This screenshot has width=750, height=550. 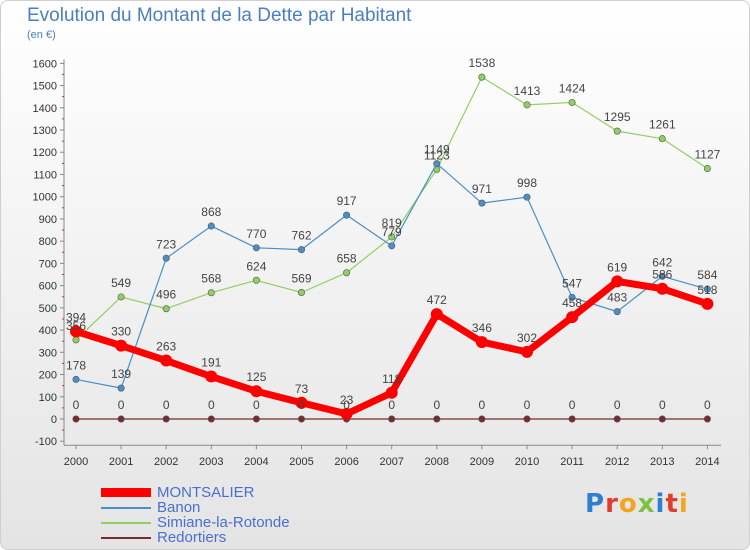 I want to click on data-label: 642, so click(x=662, y=262).